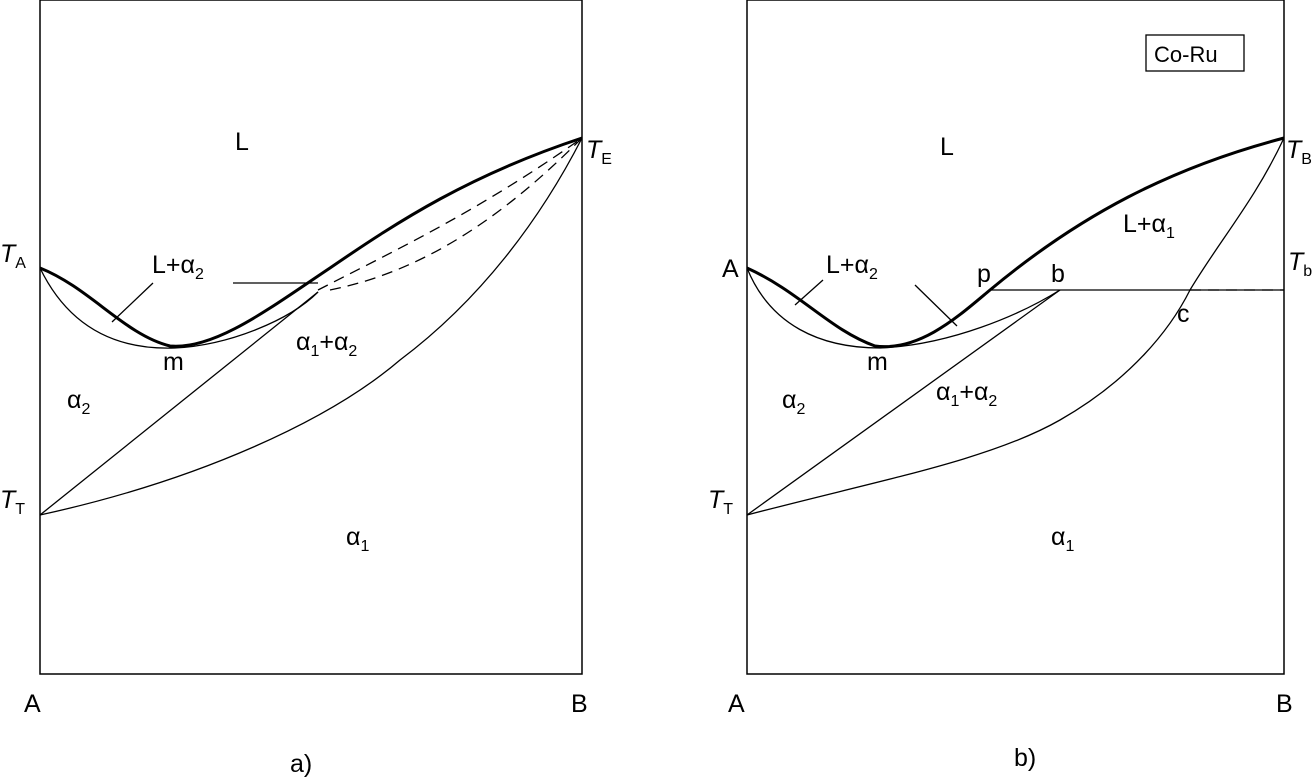  Describe the element at coordinates (179, 308) in the screenshot. I see `diagram-a-solidus-curve` at that location.